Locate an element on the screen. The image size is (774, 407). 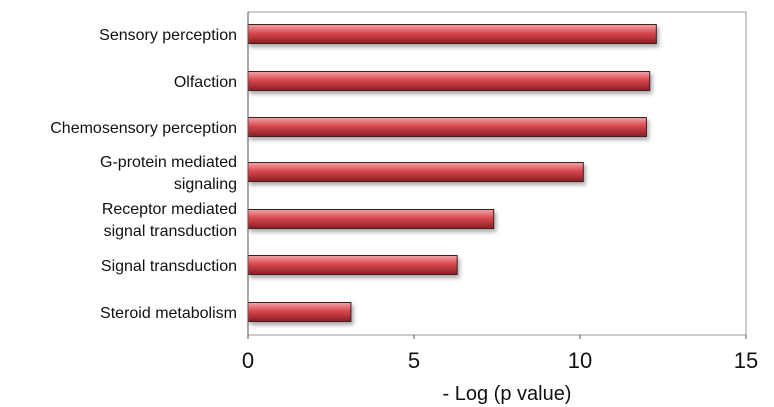
category-label-line: Olfaction is located at coordinates (205, 82).